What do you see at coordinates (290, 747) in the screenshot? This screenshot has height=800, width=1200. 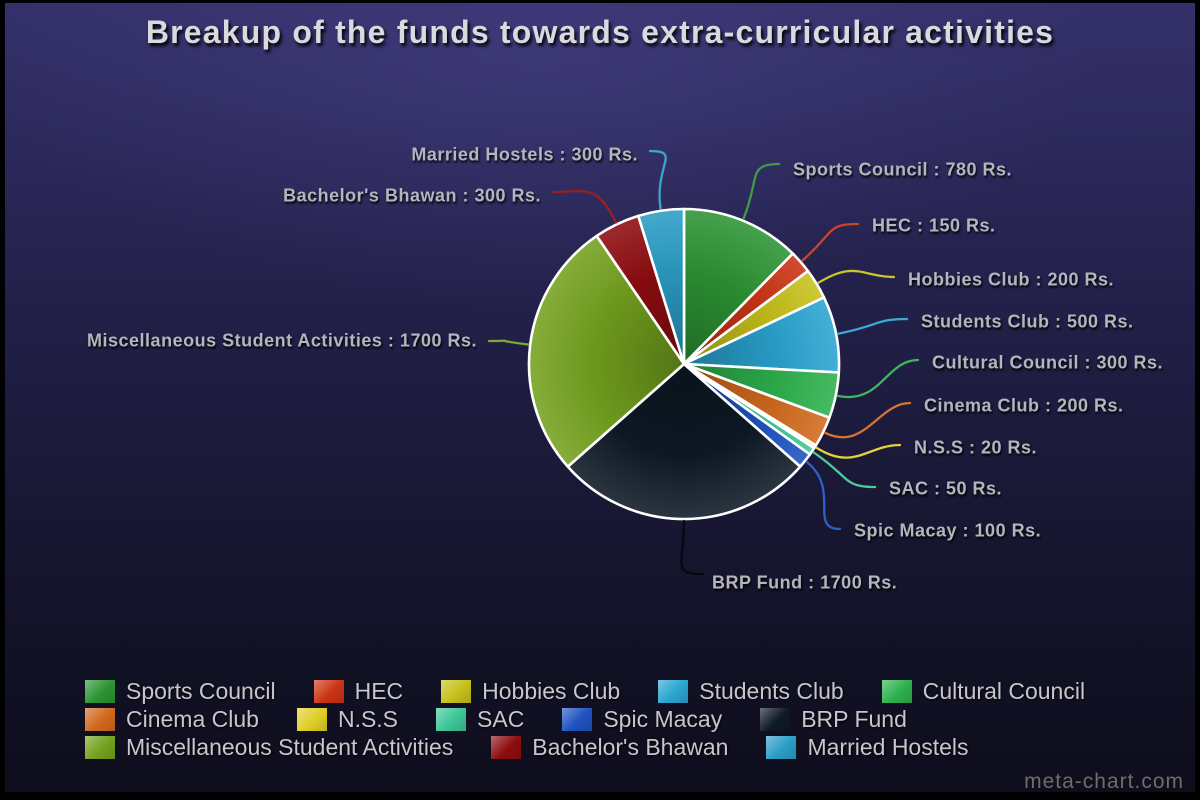 I see `legend-label: Miscellaneous Student Activities` at bounding box center [290, 747].